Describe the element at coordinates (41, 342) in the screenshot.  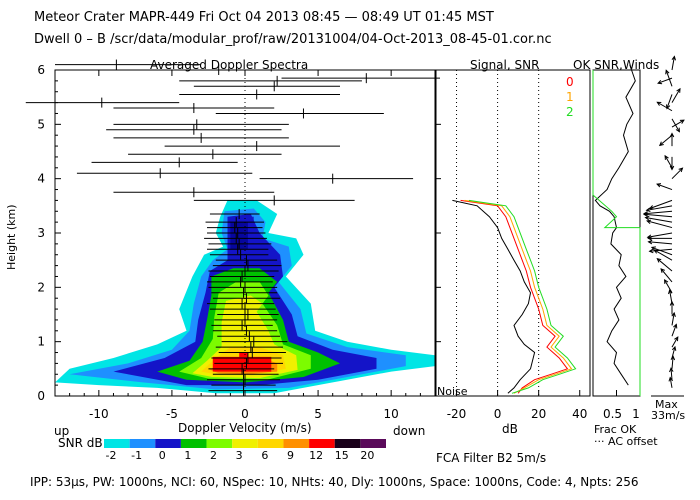
I see `y-tick-label: 1` at that location.